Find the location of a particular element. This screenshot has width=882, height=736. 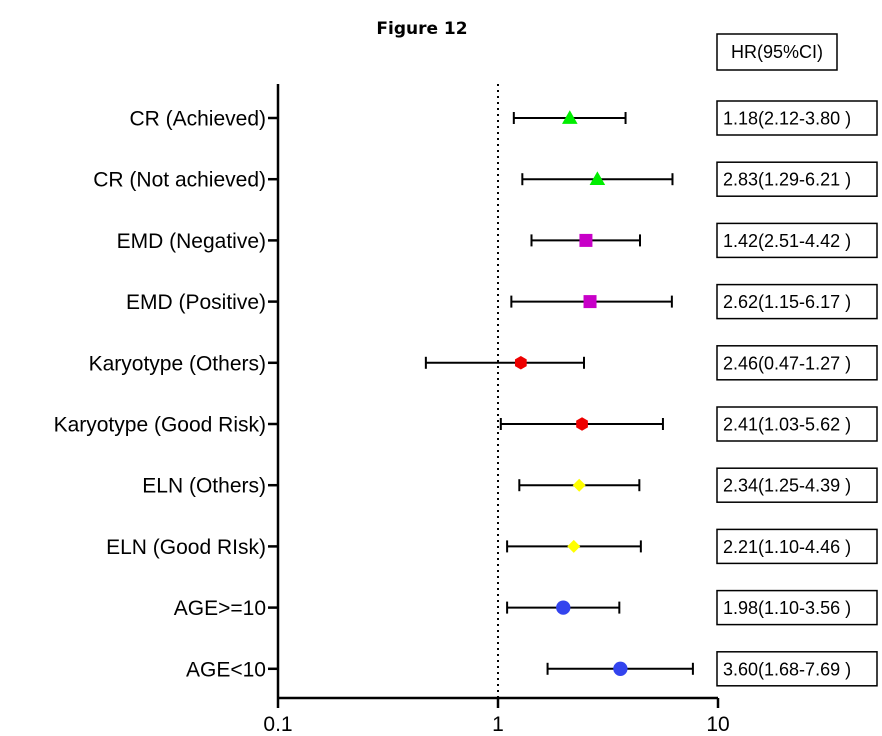

row-label: EMD (Positive) is located at coordinates (196, 302).